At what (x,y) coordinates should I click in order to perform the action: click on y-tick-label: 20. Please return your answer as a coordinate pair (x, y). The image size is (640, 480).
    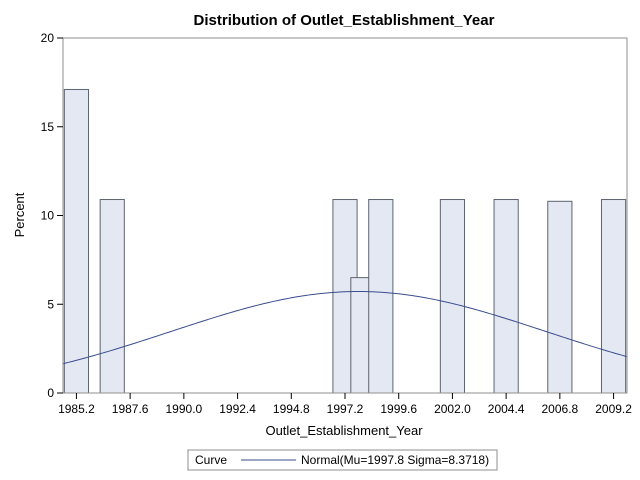
    Looking at the image, I should click on (48, 38).